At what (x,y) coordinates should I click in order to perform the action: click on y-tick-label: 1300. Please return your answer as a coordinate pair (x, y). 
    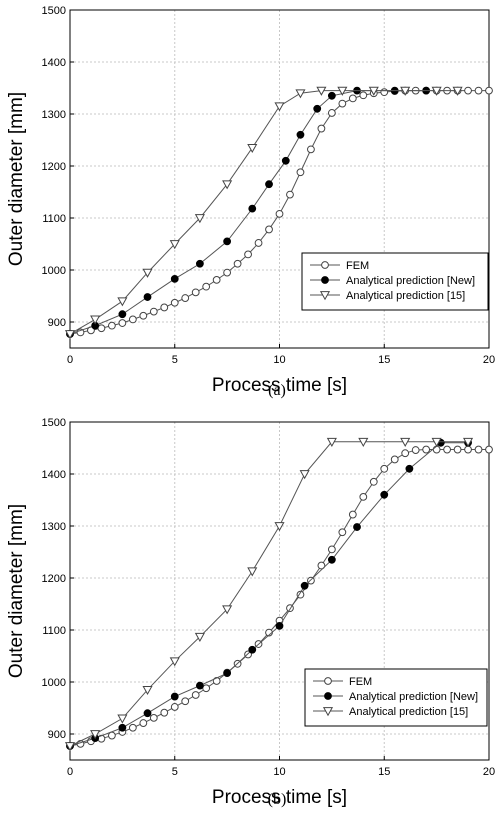
    Looking at the image, I should click on (54, 115).